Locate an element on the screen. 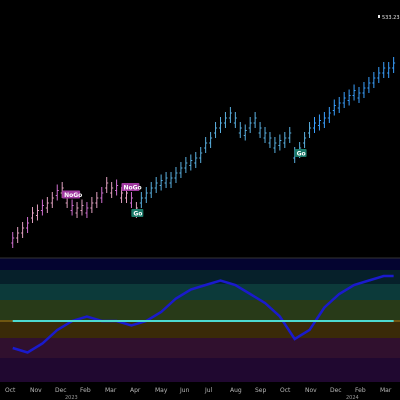 The height and width of the screenshot is (400, 400). x-tick-label: Sep is located at coordinates (261, 390).